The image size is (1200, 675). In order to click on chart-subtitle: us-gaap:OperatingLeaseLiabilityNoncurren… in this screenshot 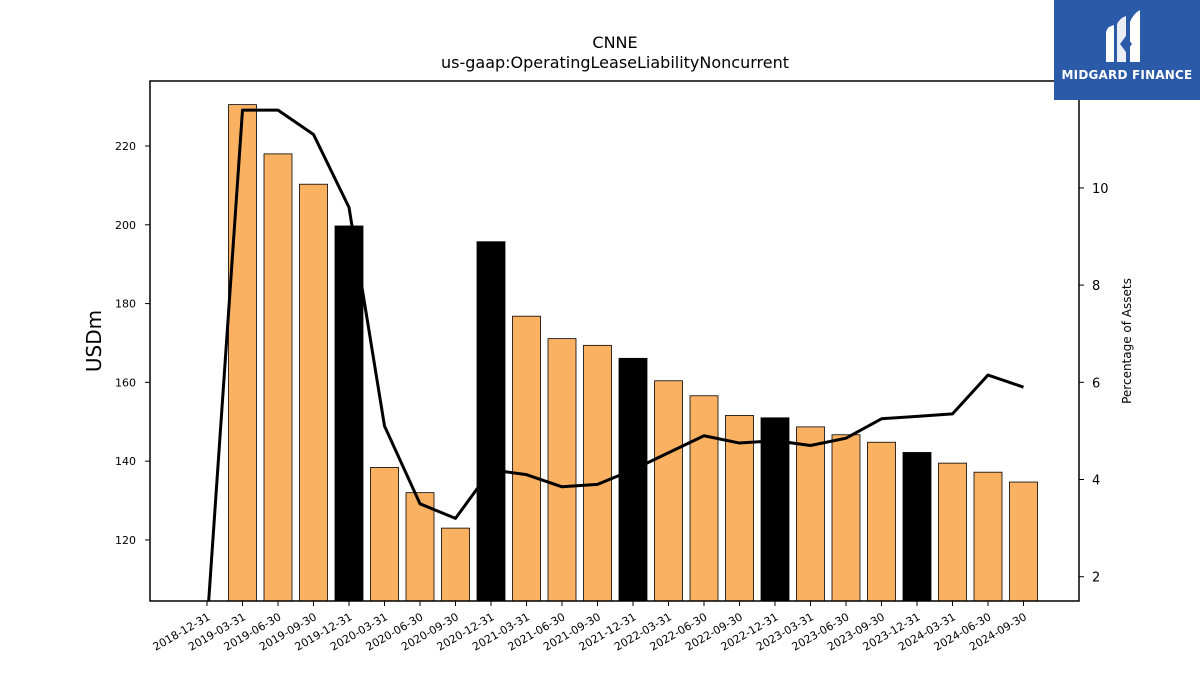, I will do `click(615, 62)`.